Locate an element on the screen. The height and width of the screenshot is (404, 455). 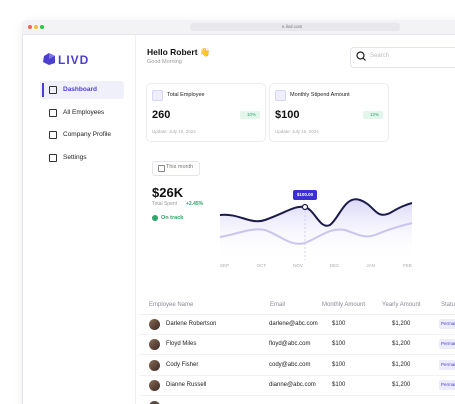
menu-item: Dashboard is located at coordinates (80, 89).